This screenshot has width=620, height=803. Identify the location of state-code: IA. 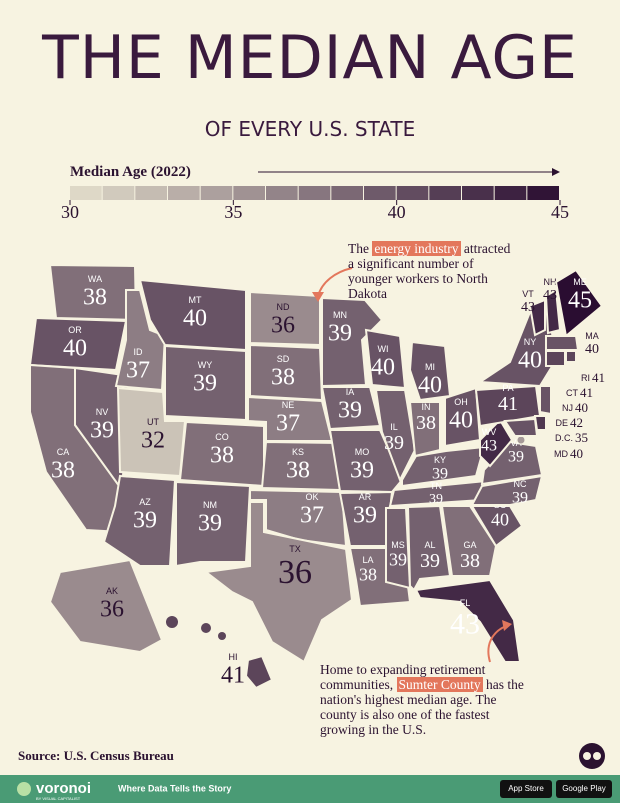
(350, 392).